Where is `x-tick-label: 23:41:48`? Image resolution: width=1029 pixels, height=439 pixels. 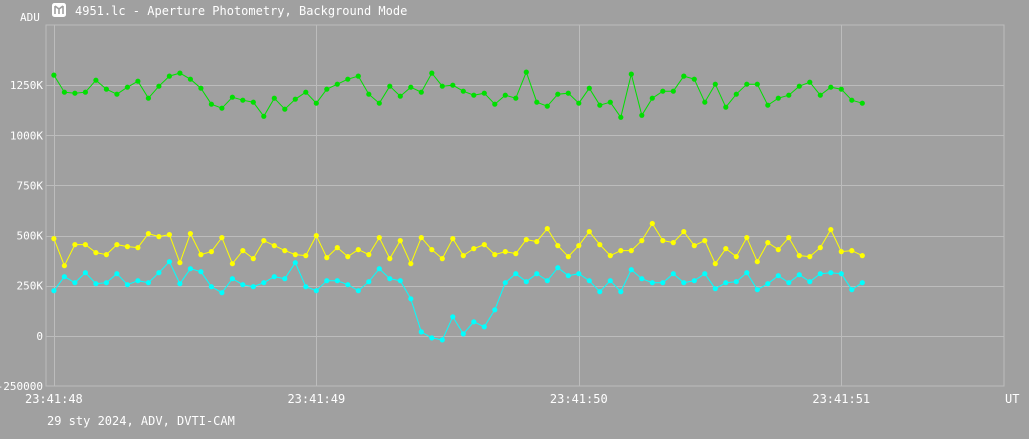
x-tick-label: 23:41:48 is located at coordinates (54, 399).